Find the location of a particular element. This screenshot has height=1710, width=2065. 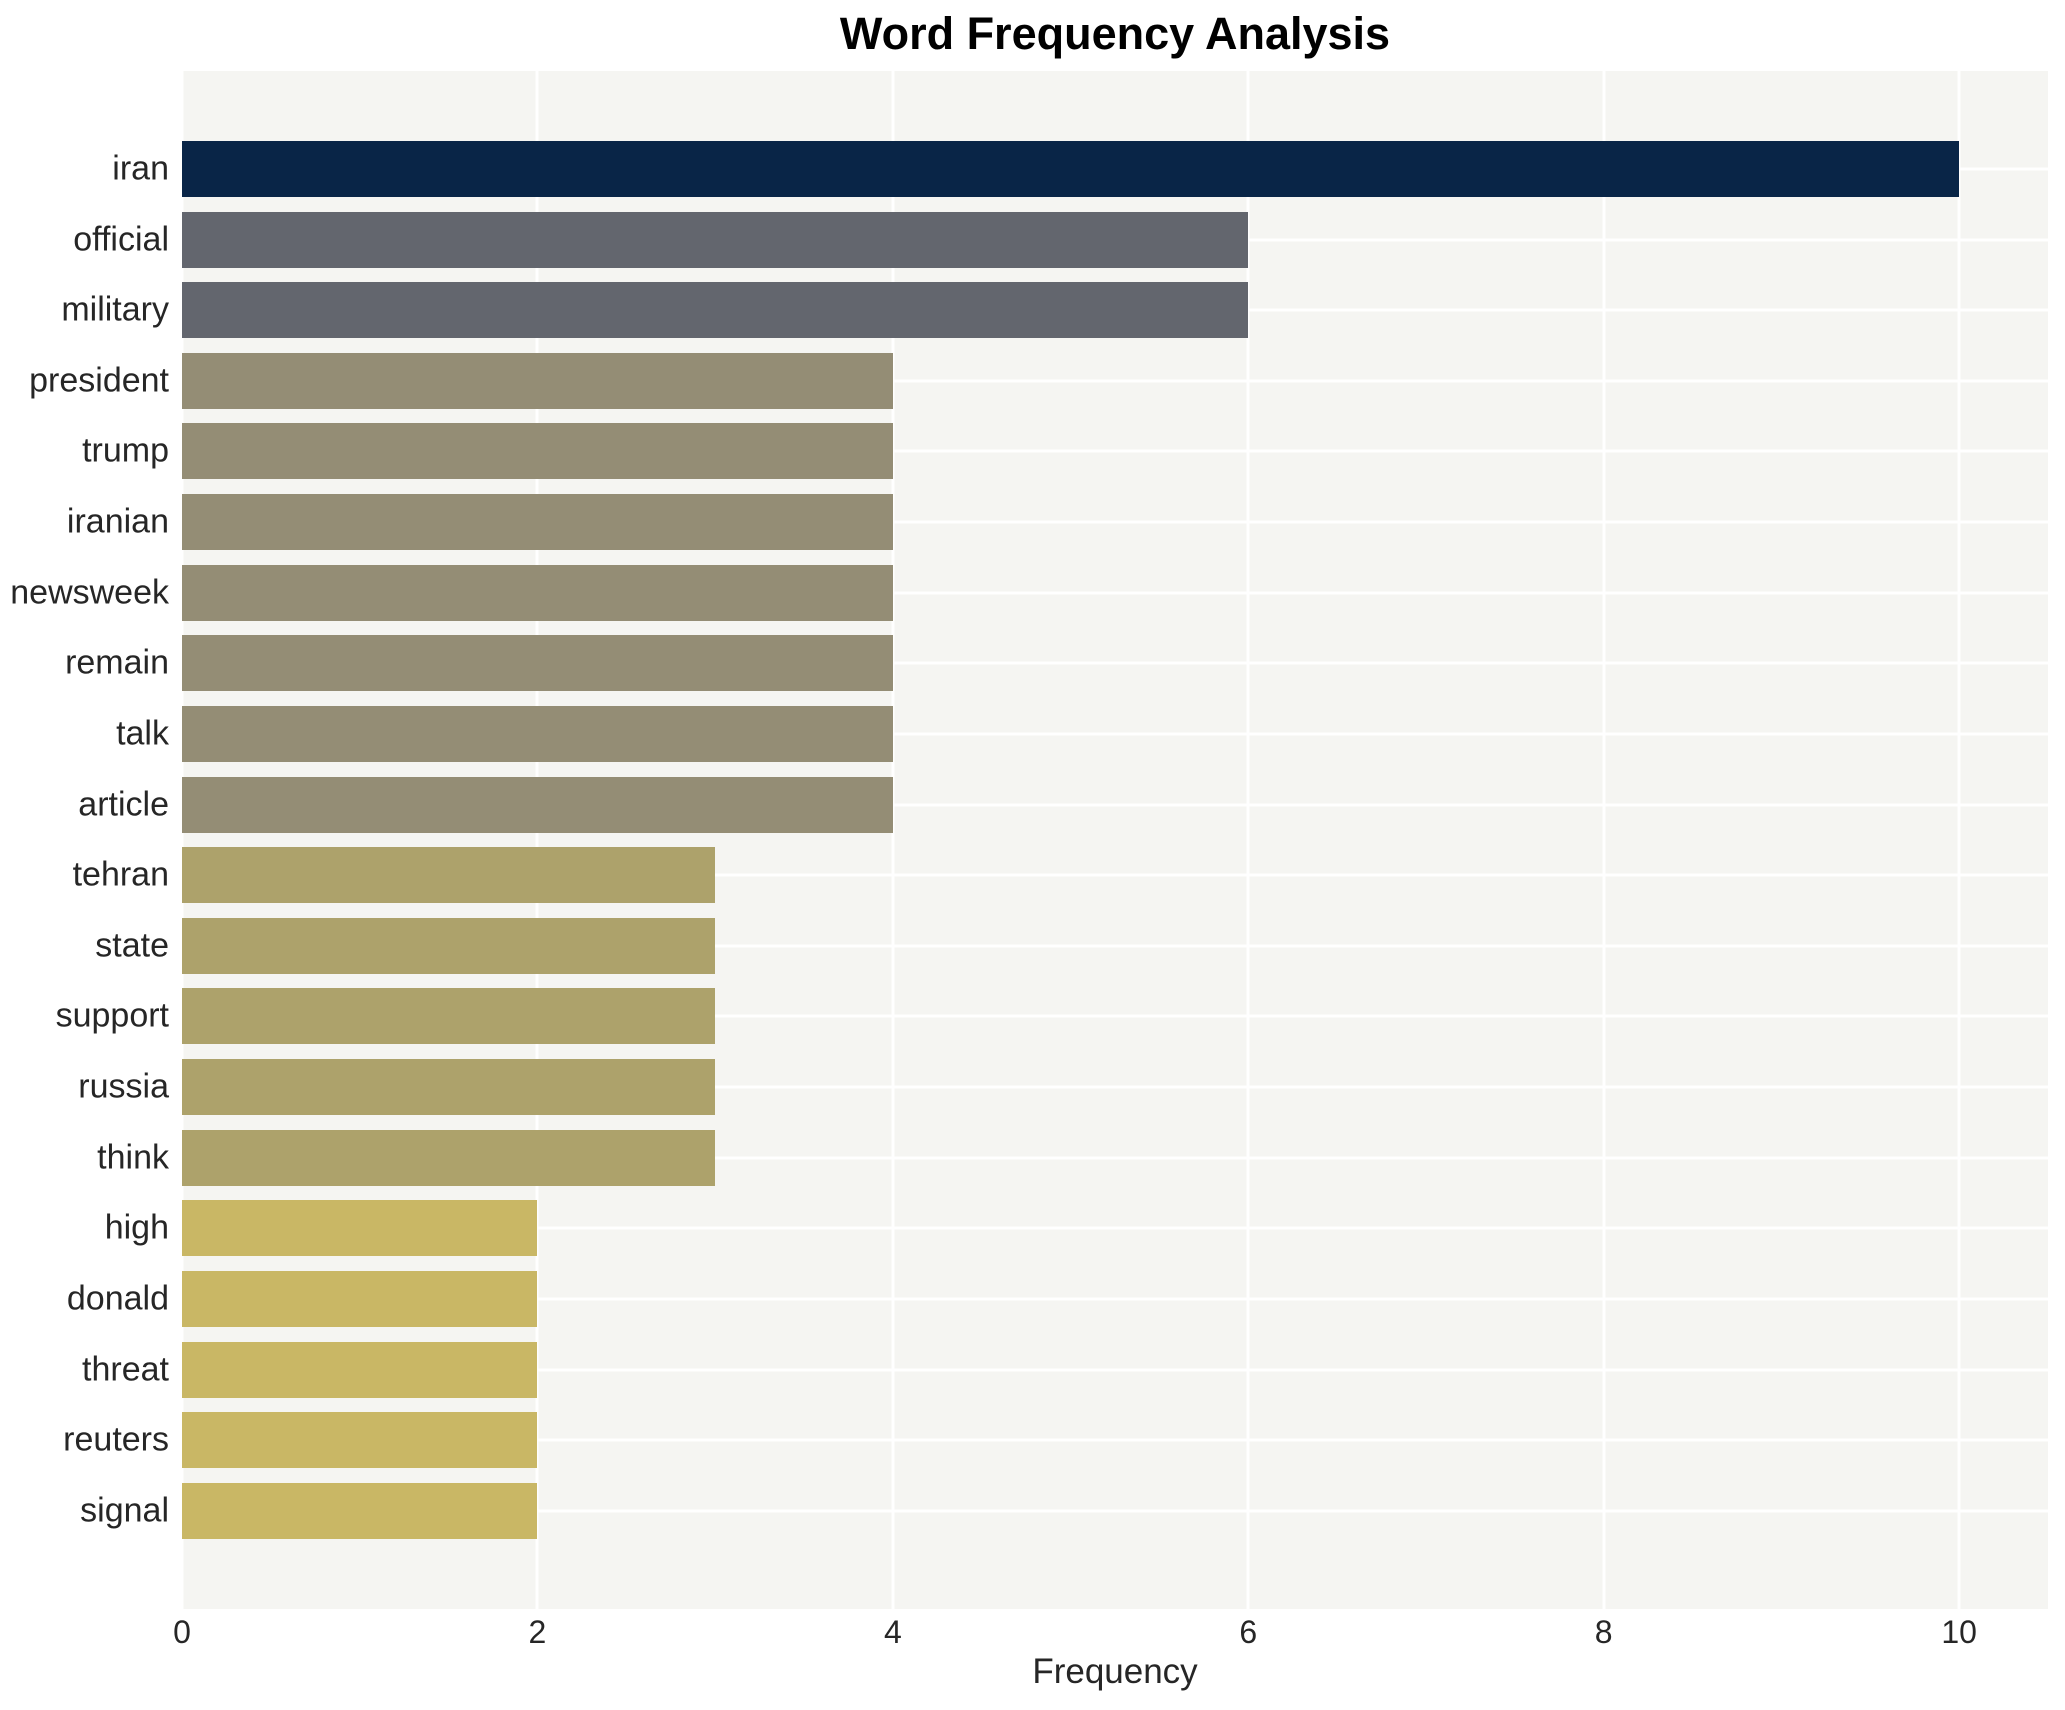

x-tick-label: 4 is located at coordinates (892, 1632).